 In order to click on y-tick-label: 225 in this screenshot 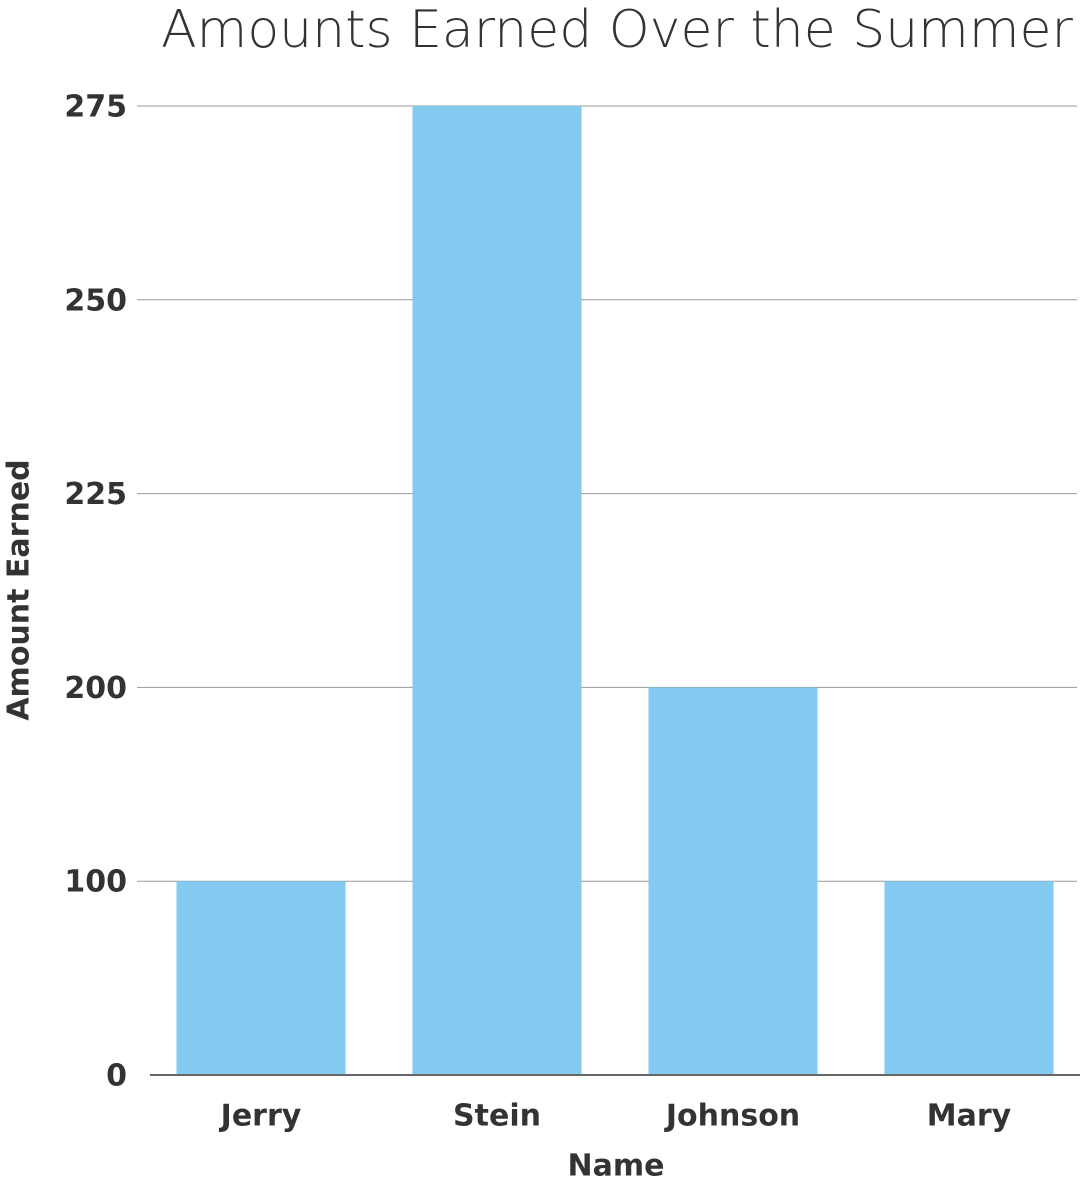, I will do `click(95, 494)`.